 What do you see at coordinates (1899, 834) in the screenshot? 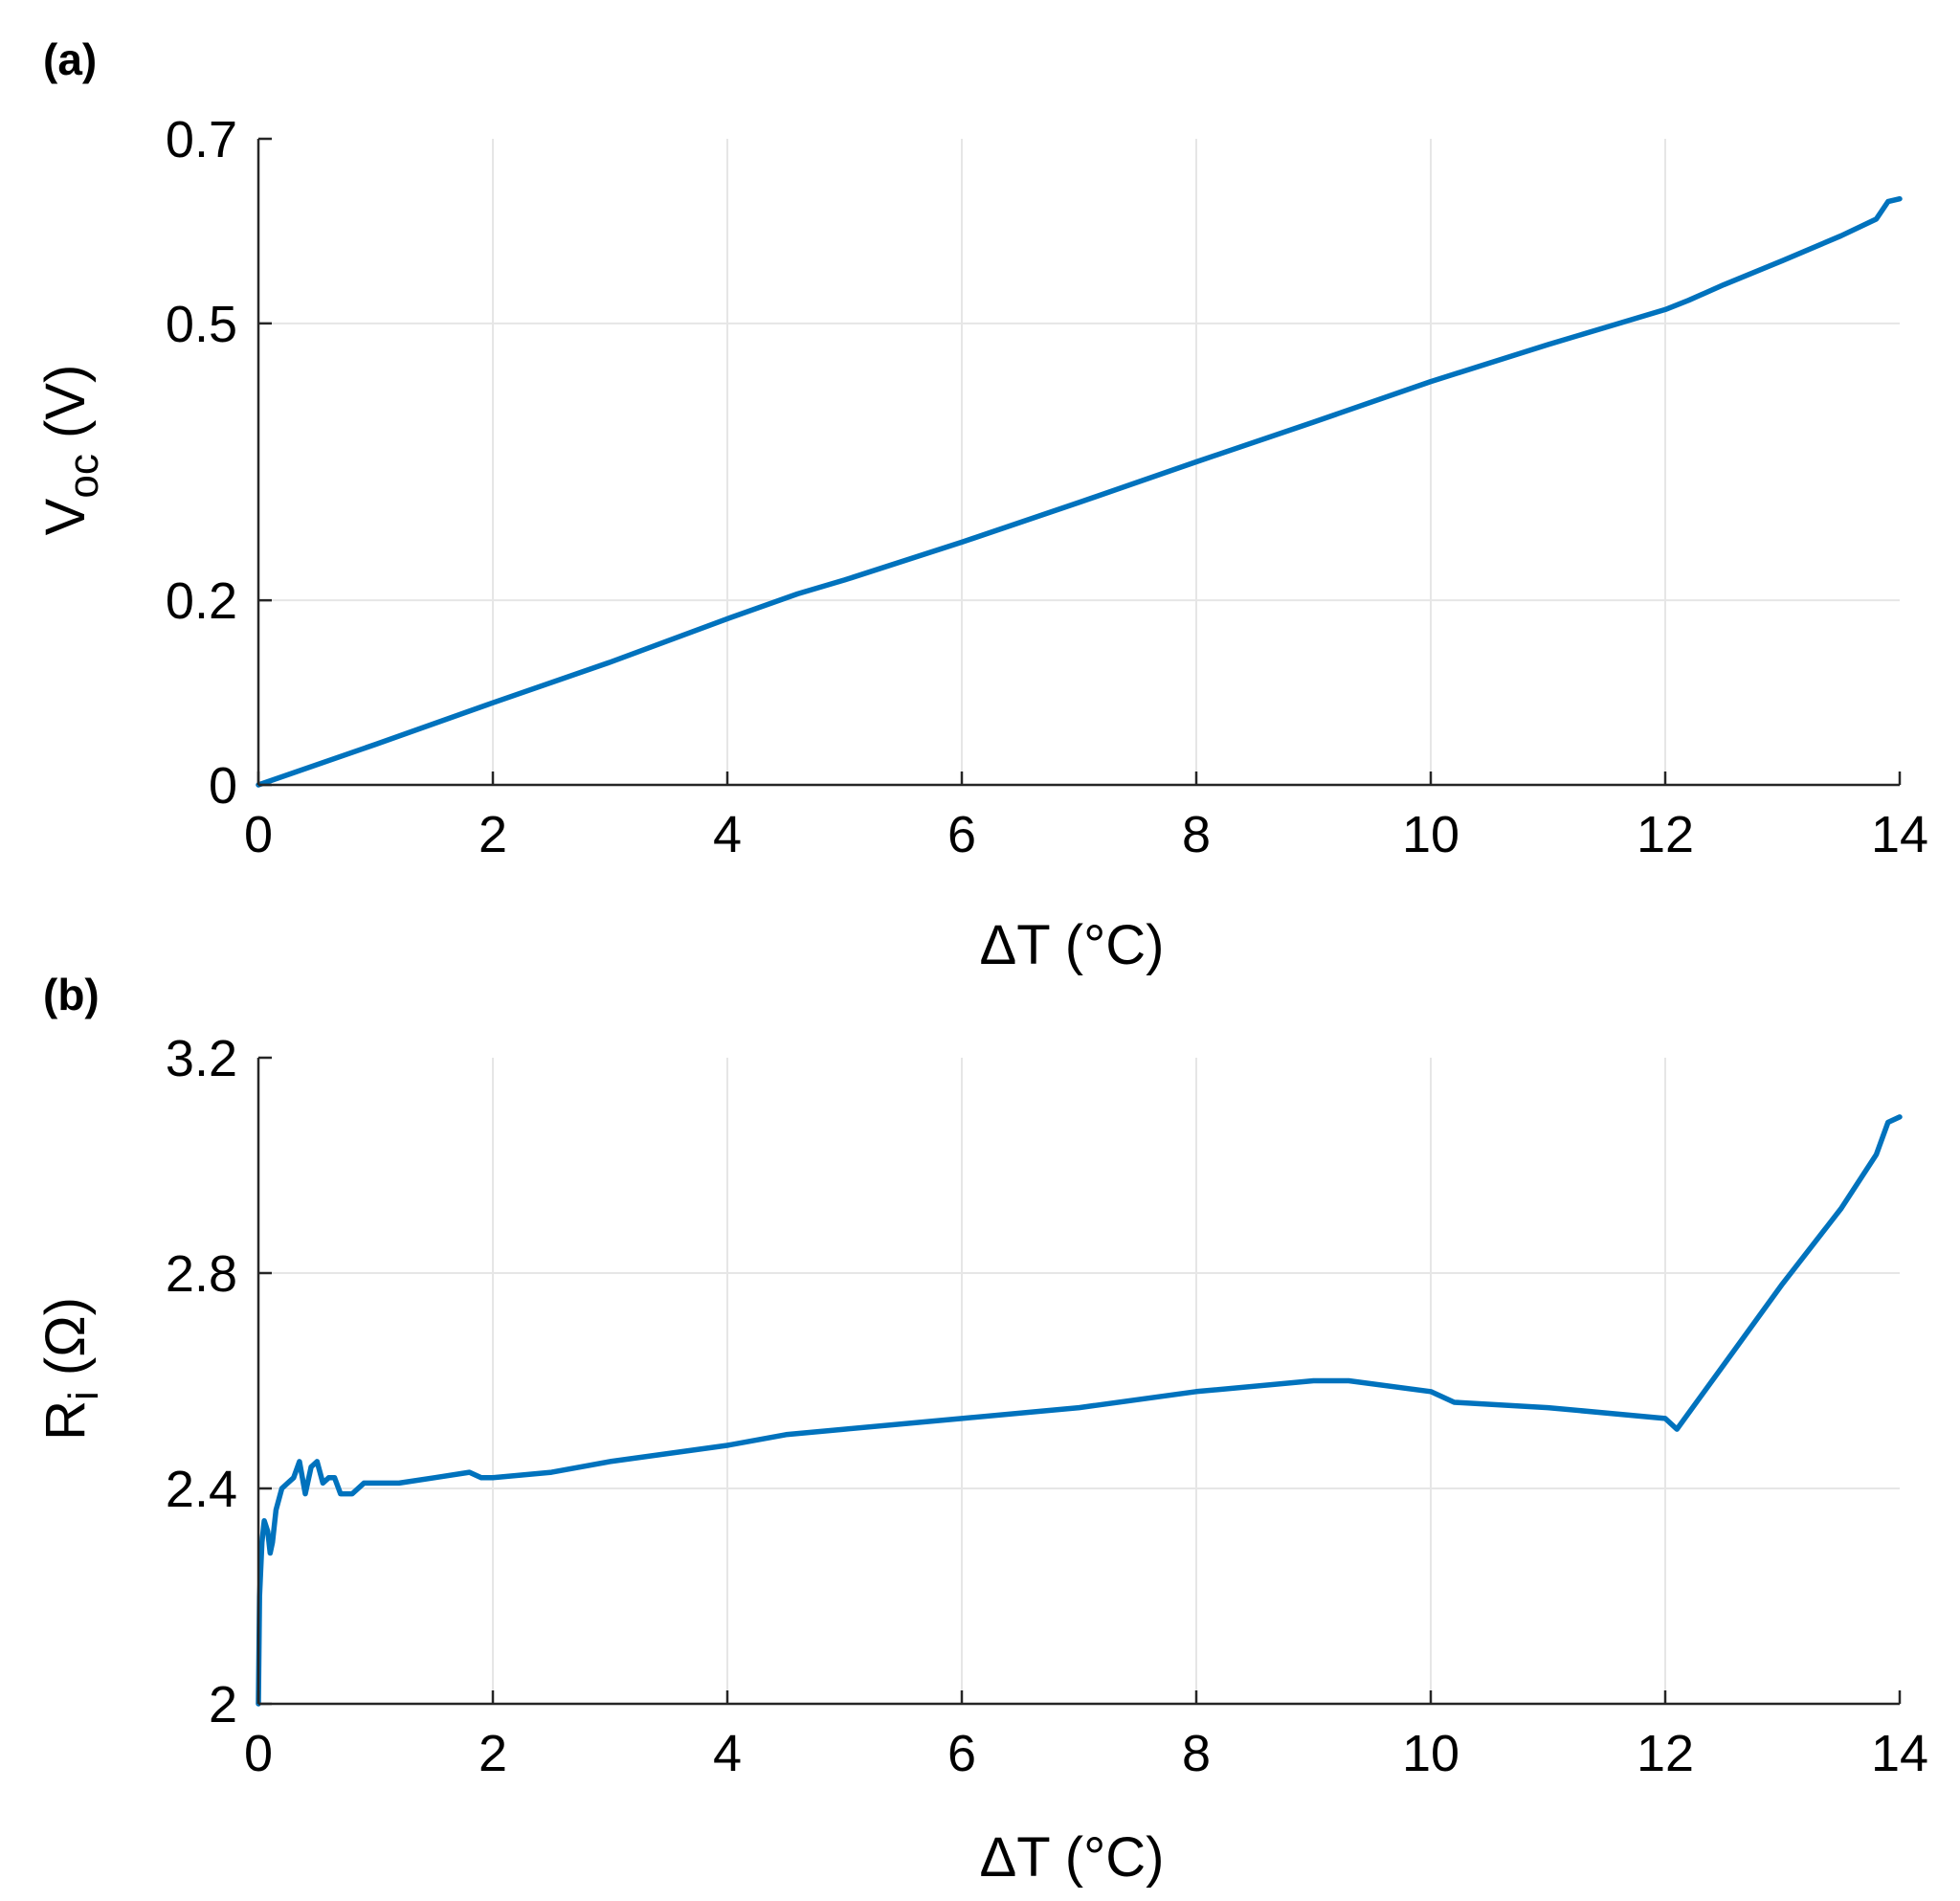
I see `panel-a-x-tick-label-14: 14` at bounding box center [1899, 834].